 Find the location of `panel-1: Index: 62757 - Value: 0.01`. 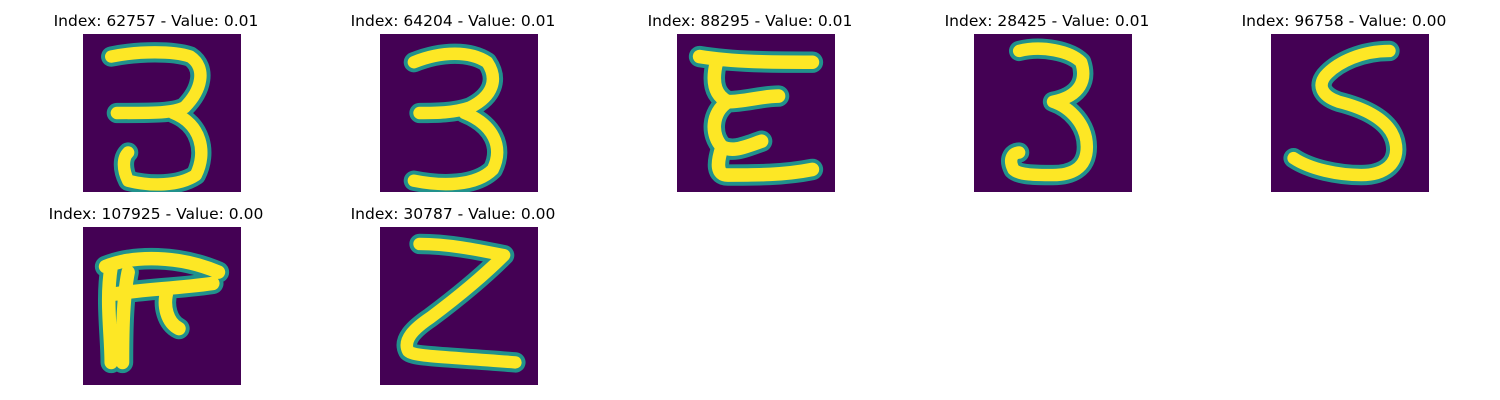

panel-1: Index: 62757 - Value: 0.01 is located at coordinates (156, 96).